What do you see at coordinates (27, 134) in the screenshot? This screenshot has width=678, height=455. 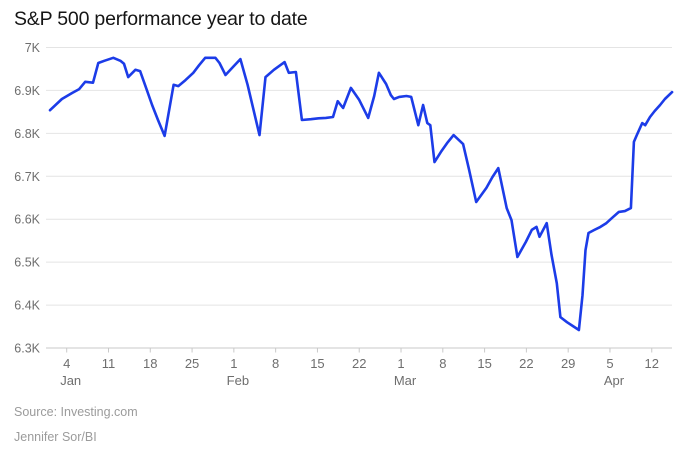 I see `y-tick-label: 6.8K` at bounding box center [27, 134].